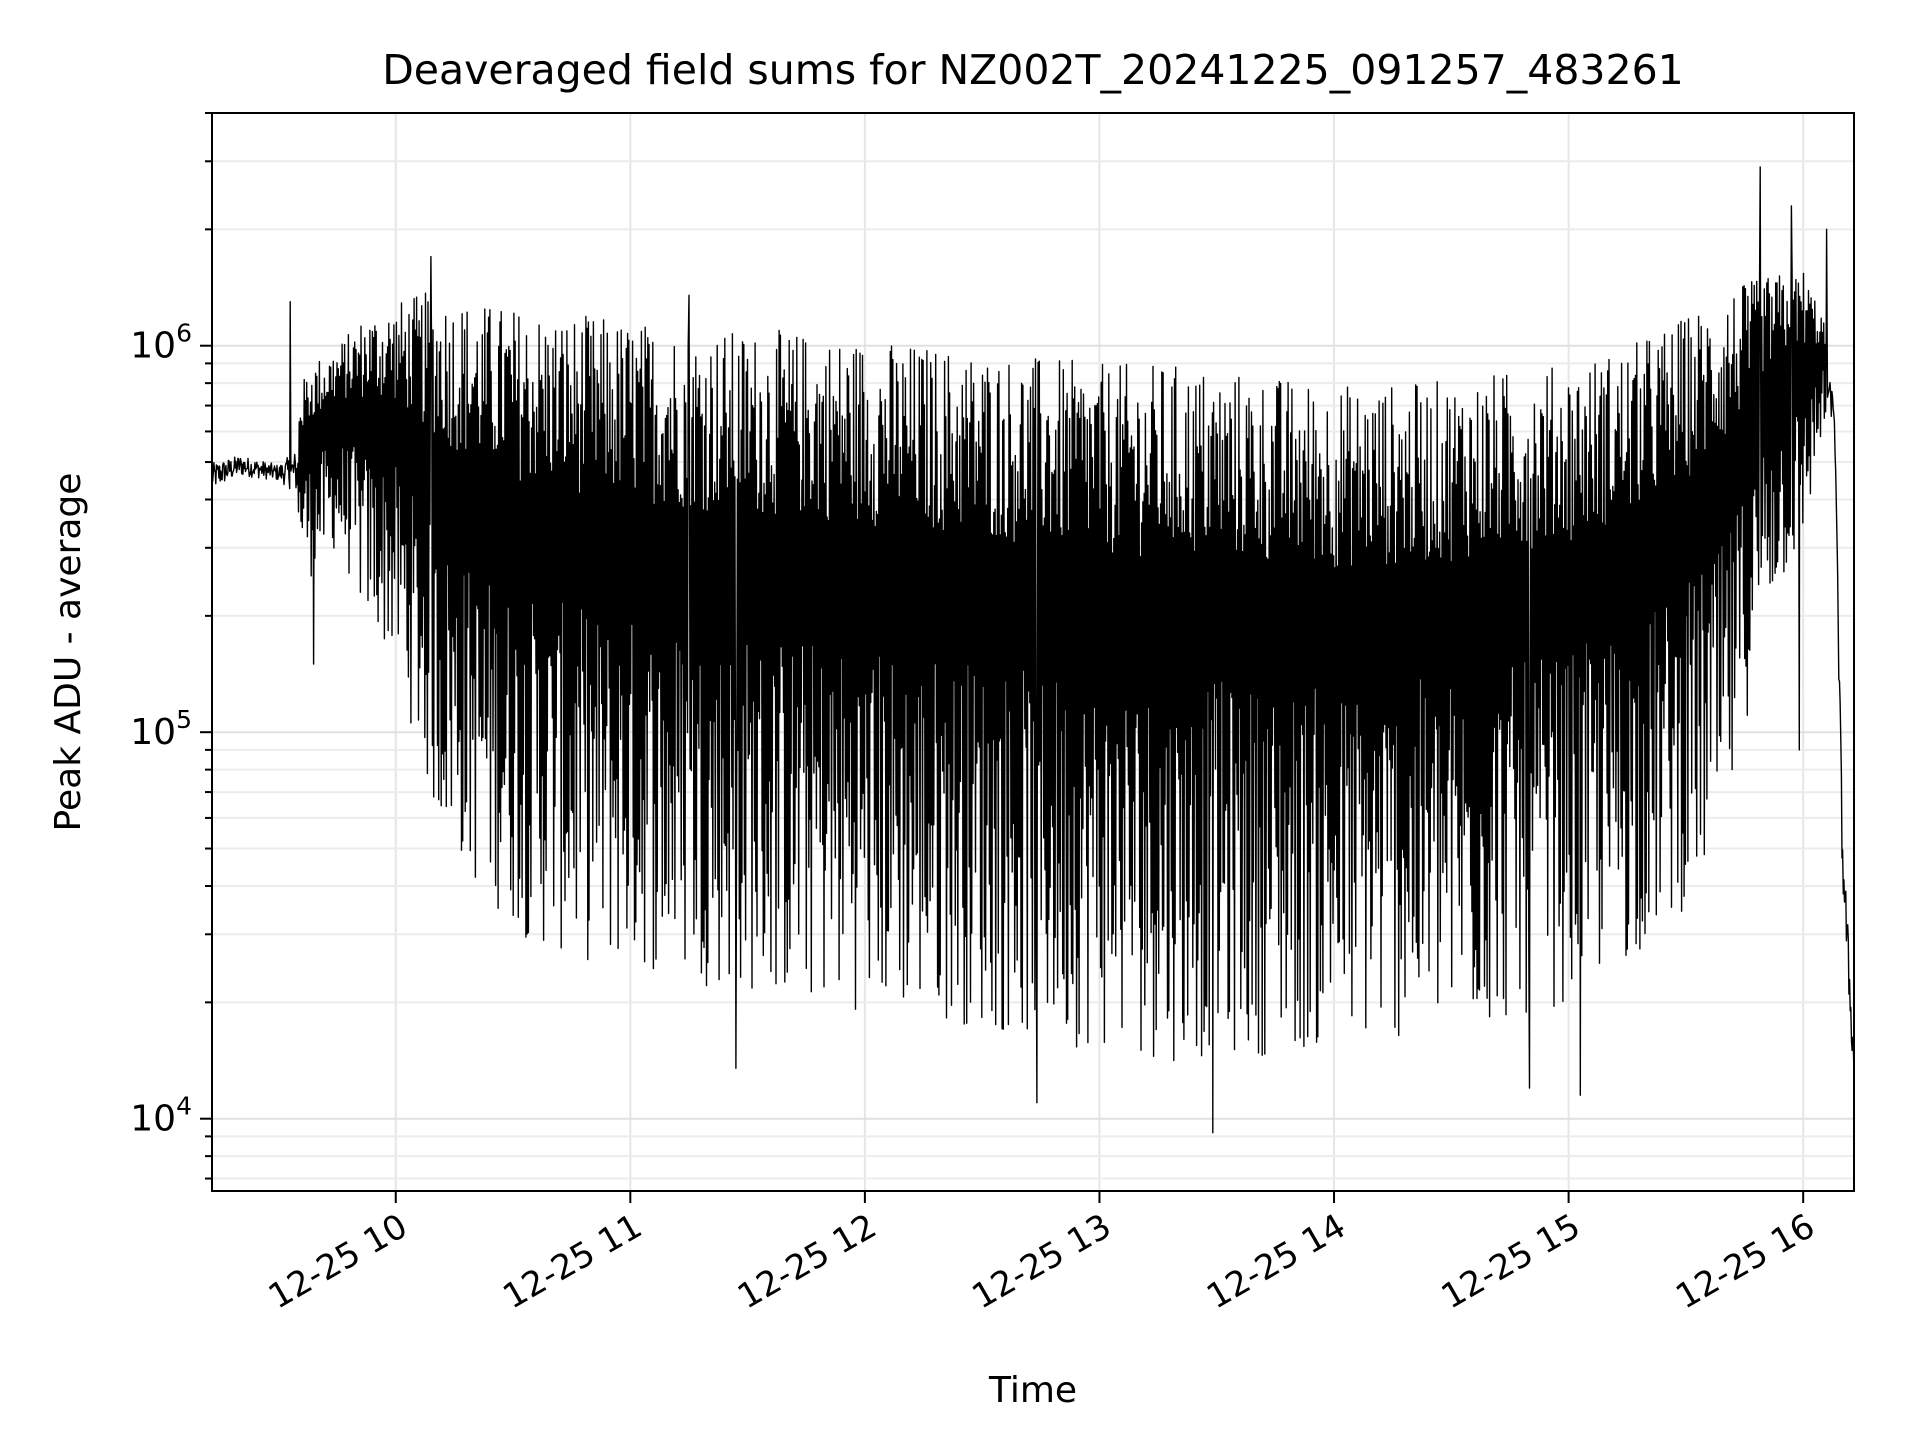  I want to click on x-axis-label: Time, so click(1032, 1390).